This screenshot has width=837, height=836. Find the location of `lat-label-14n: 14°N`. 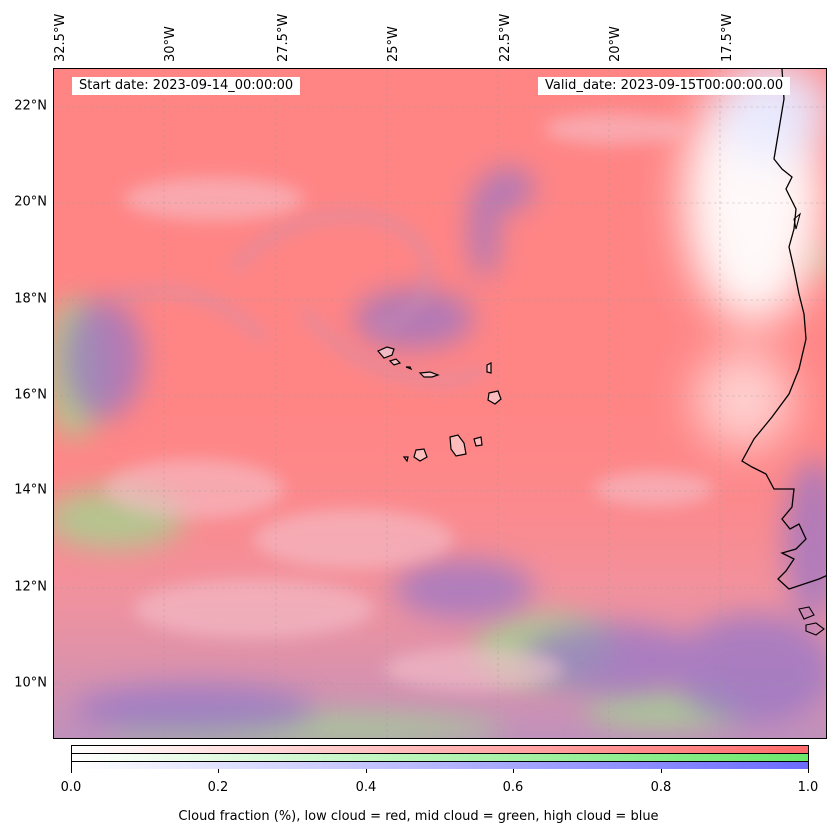

lat-label-14n: 14°N is located at coordinates (30, 490).